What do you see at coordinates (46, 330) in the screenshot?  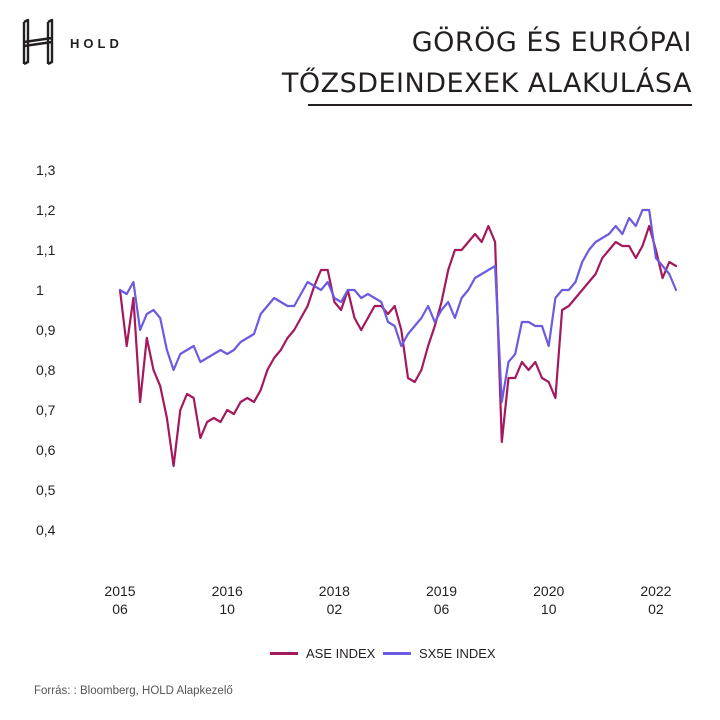 I see `y-tick-label: 0,9` at bounding box center [46, 330].